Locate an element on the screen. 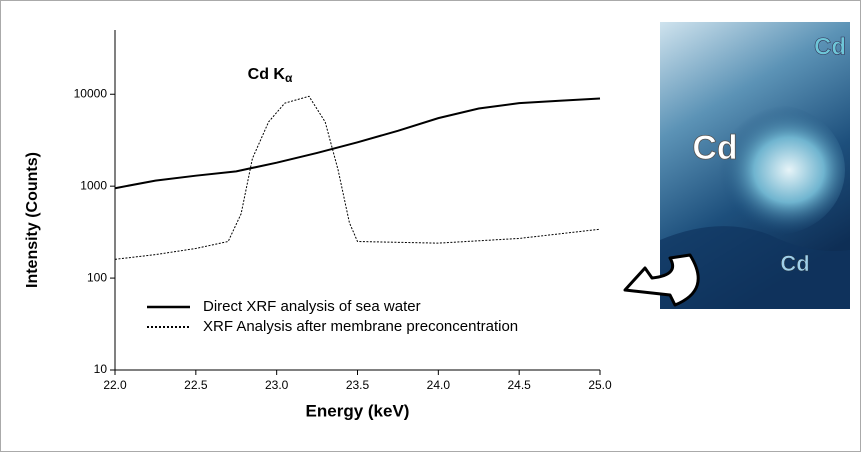  annotation: Cd Kα is located at coordinates (270, 75).